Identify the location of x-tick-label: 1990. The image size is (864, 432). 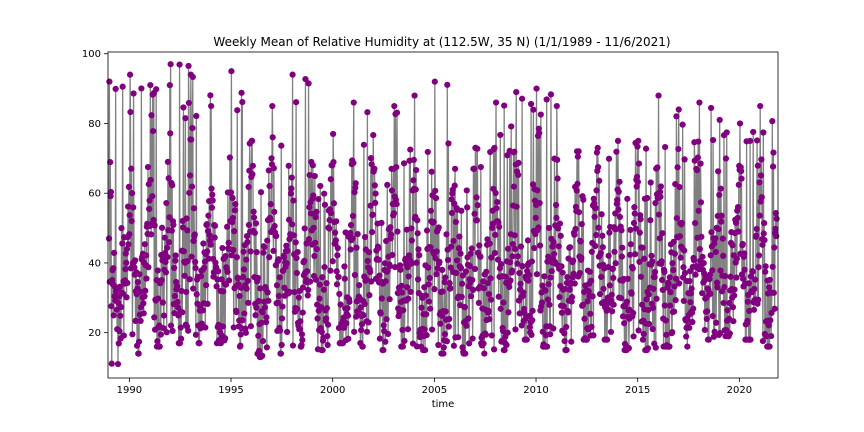
(129, 390).